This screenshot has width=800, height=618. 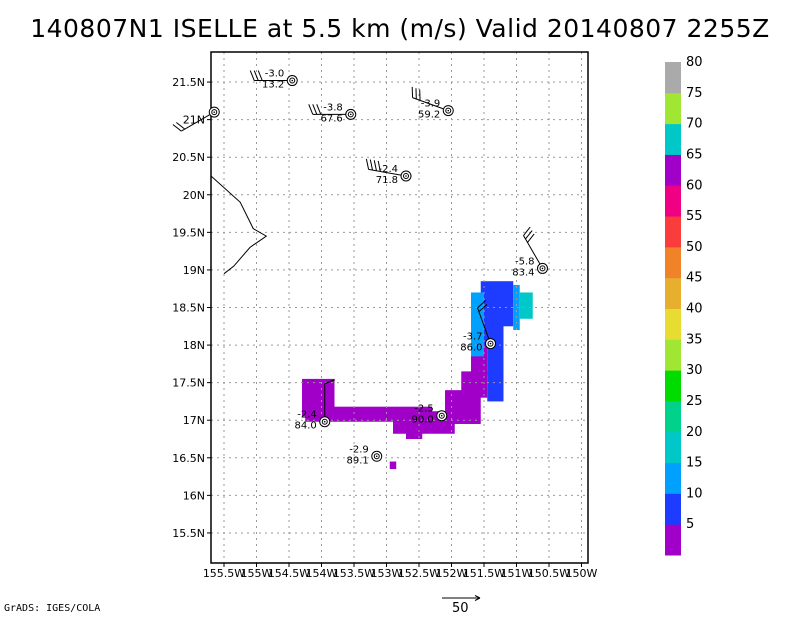 I want to click on sonde-top-label: -3.8, so click(x=333, y=107).